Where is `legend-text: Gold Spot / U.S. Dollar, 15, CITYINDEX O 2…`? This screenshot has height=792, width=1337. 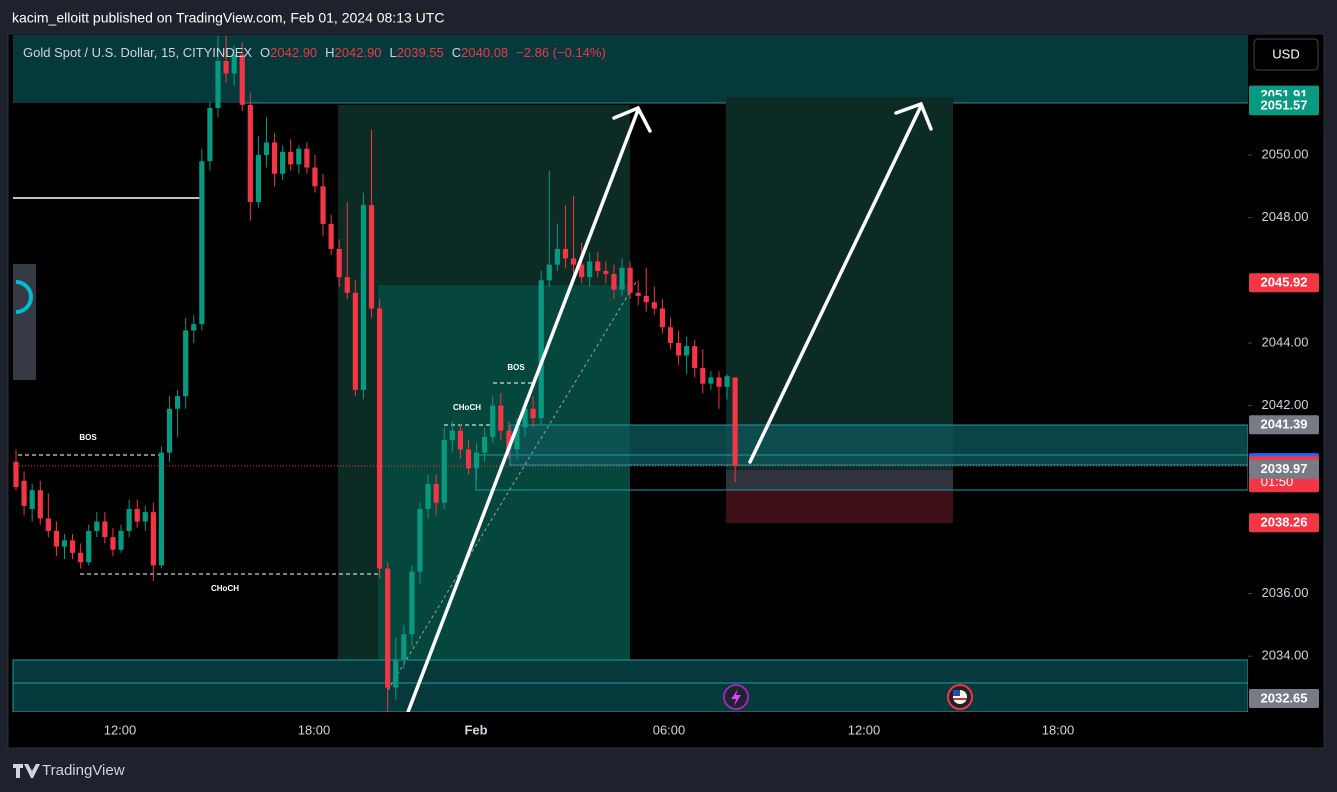
legend-text: Gold Spot / U.S. Dollar, 15, CITYINDEX O 2… is located at coordinates (314, 52).